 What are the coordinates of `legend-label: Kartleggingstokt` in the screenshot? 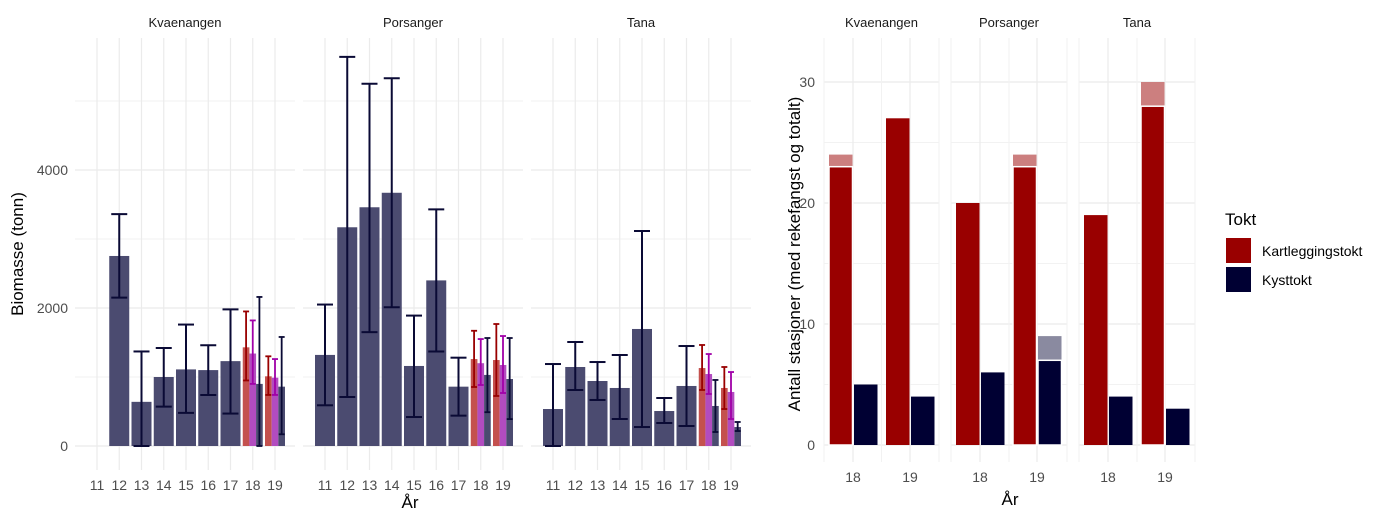 It's located at (1312, 251).